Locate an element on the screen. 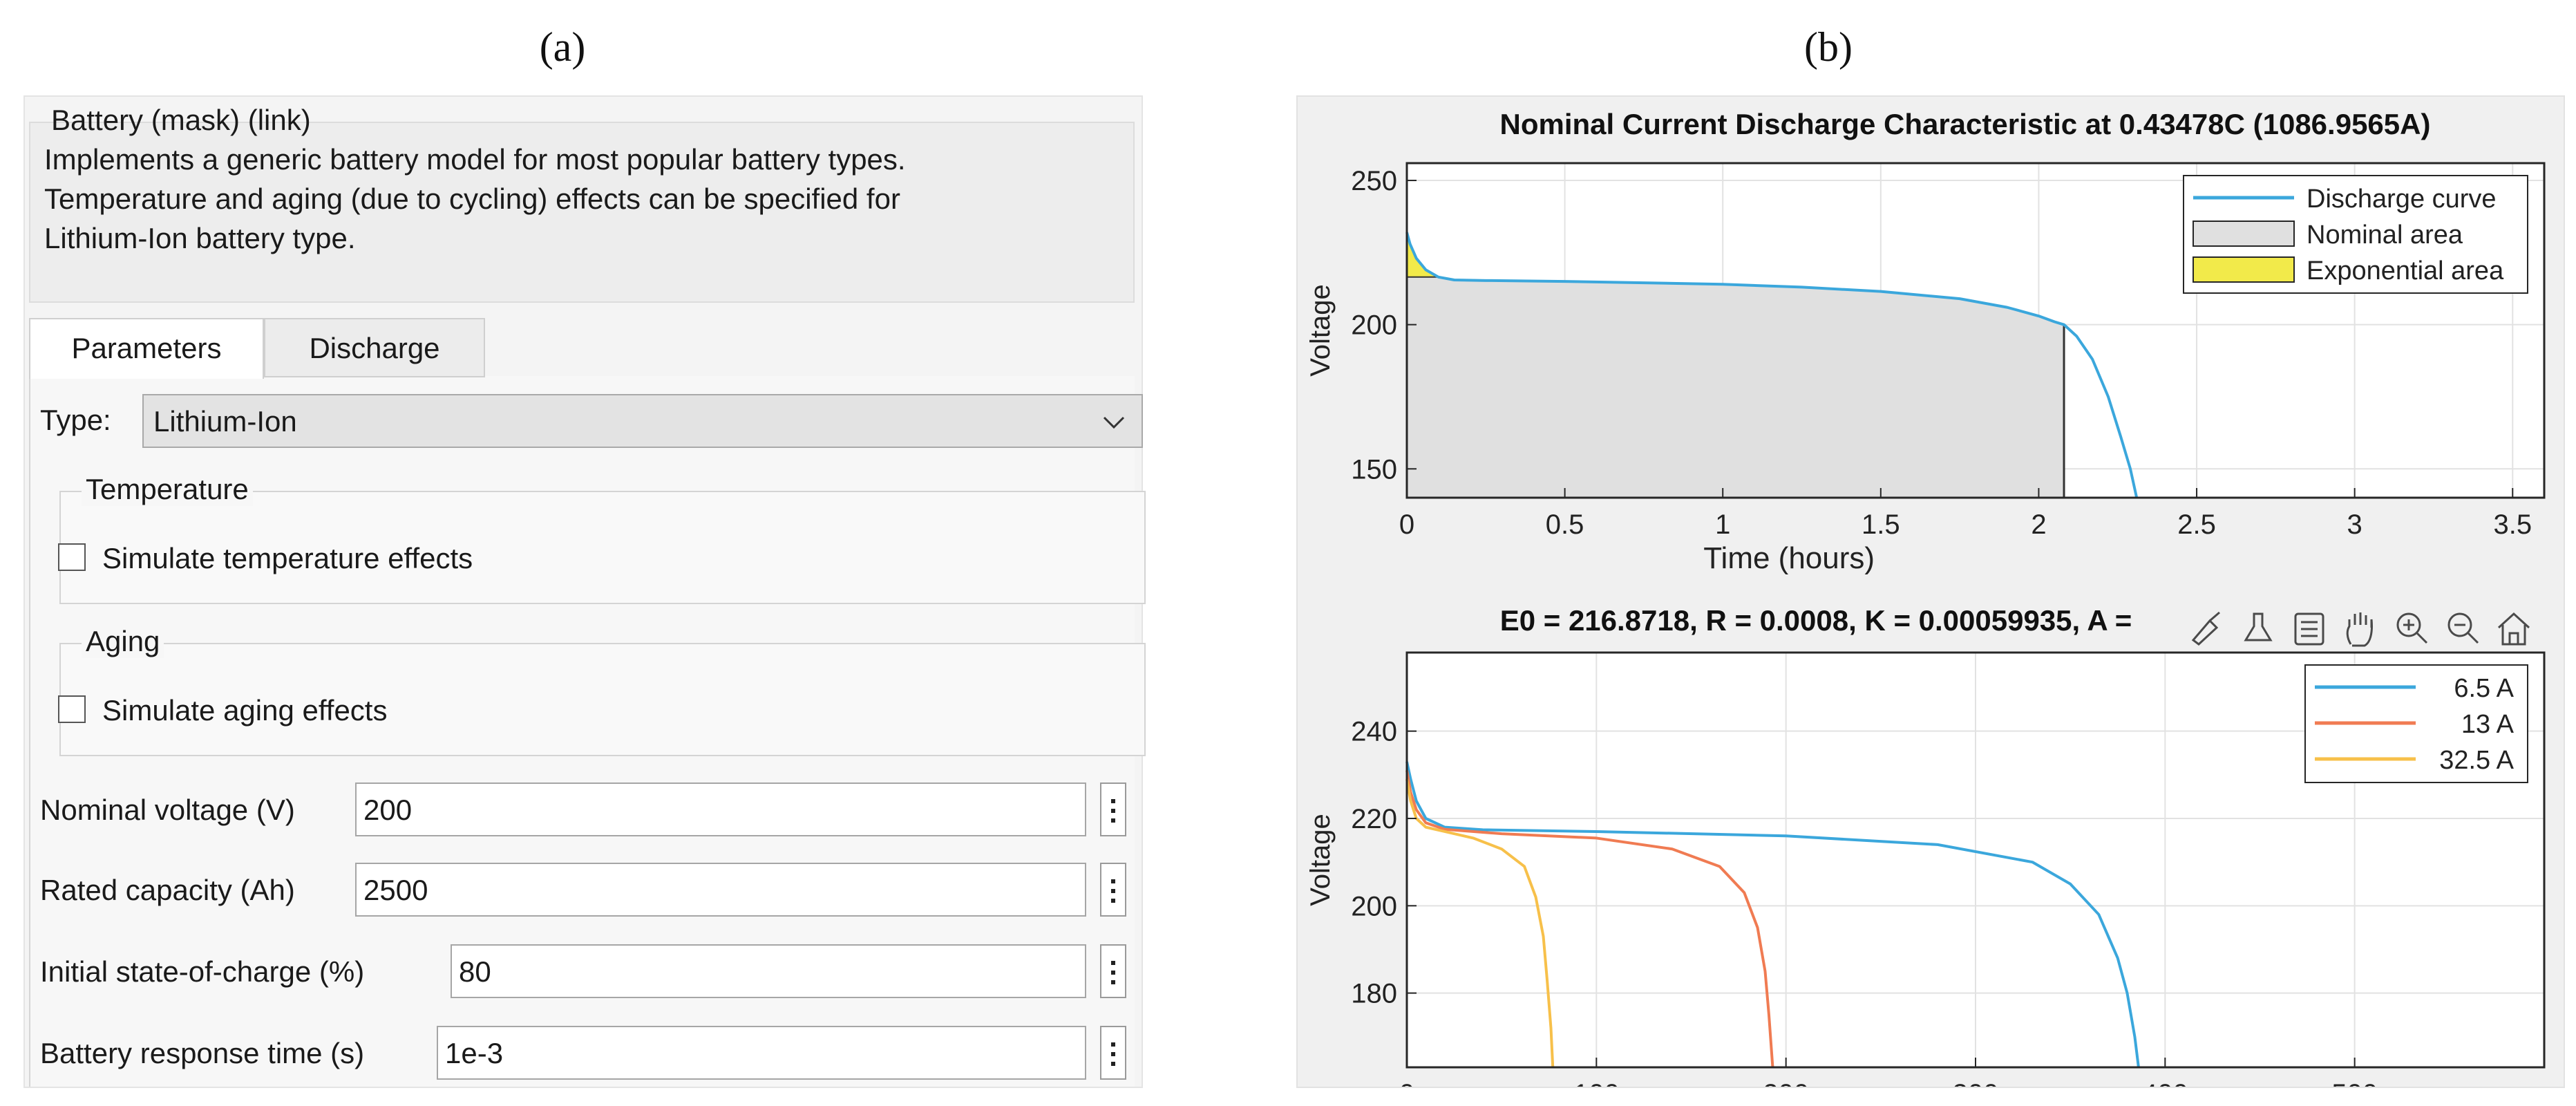 The image size is (2576, 1106). plot2-y-tick-label: 180 is located at coordinates (1374, 994).